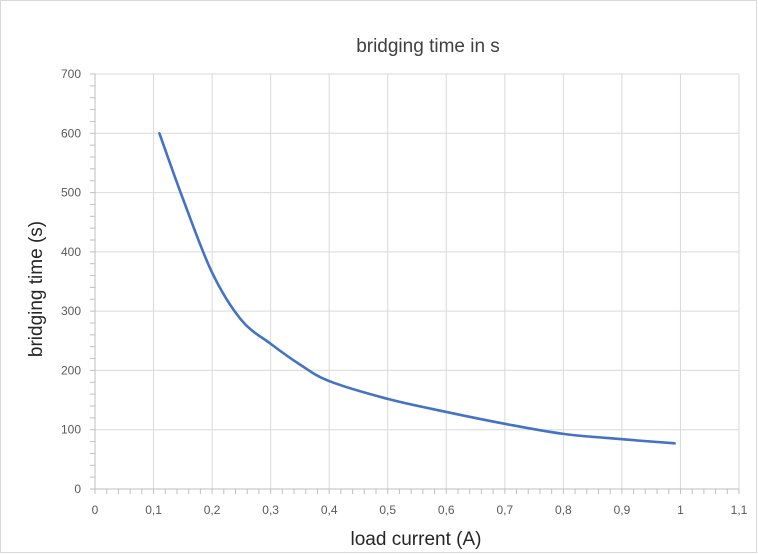 The height and width of the screenshot is (554, 758). I want to click on x-tick-label: 0,6, so click(446, 510).